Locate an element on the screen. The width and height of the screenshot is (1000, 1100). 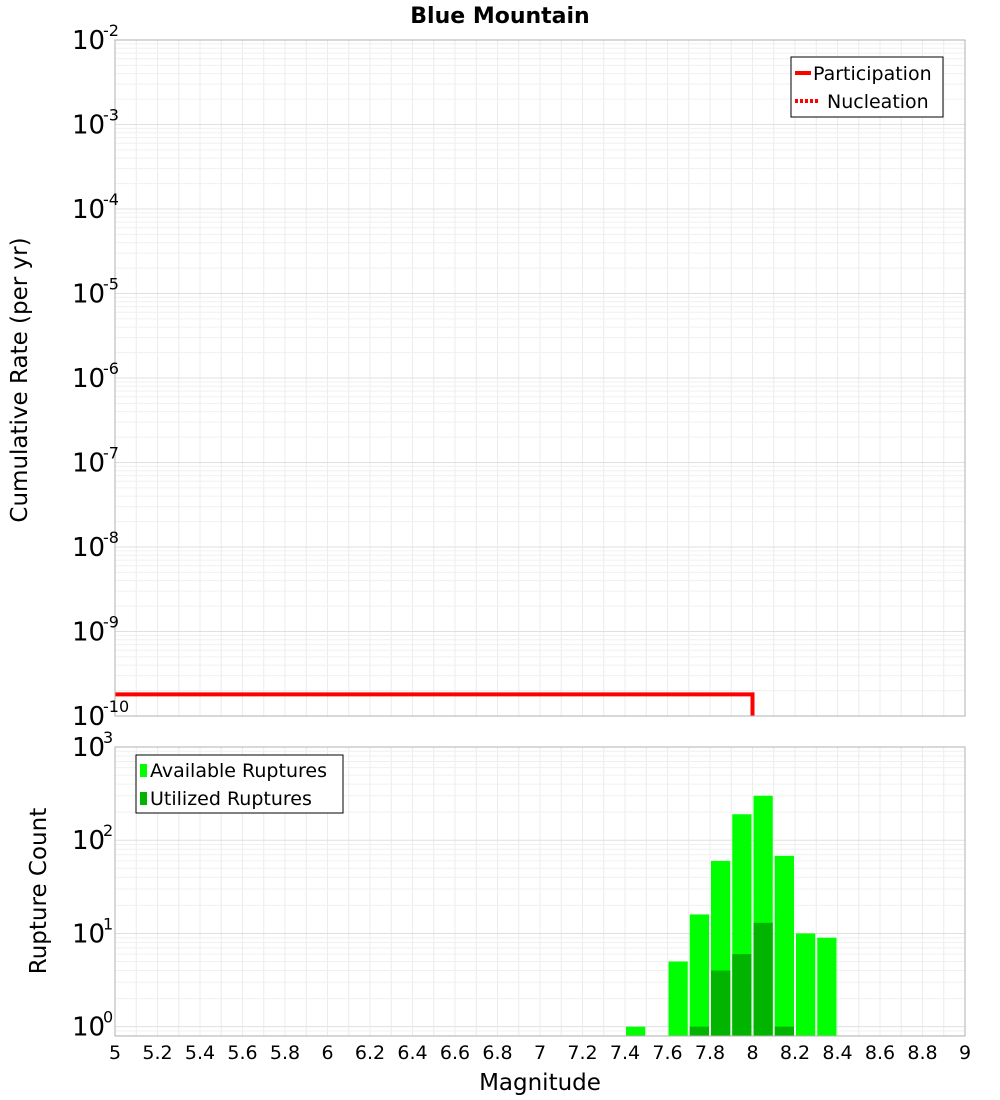
x-tick-label: 7.8 is located at coordinates (710, 1053).